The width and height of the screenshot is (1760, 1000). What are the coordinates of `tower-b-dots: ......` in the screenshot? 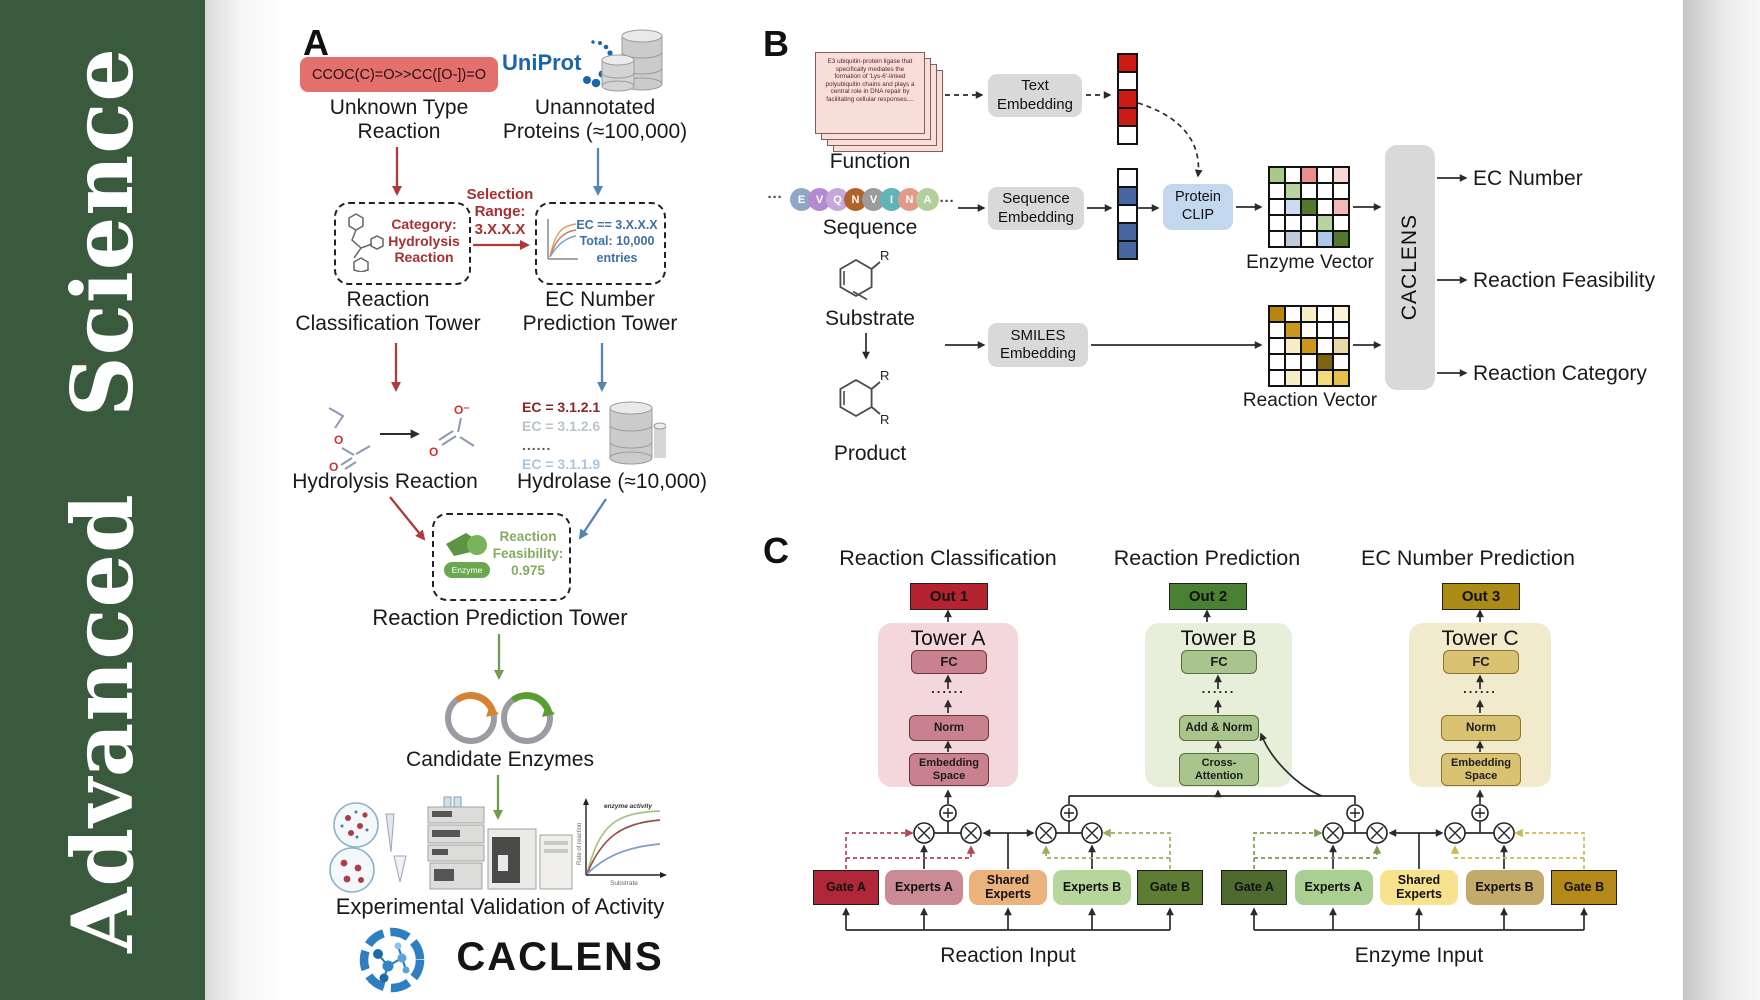 It's located at (1218, 688).